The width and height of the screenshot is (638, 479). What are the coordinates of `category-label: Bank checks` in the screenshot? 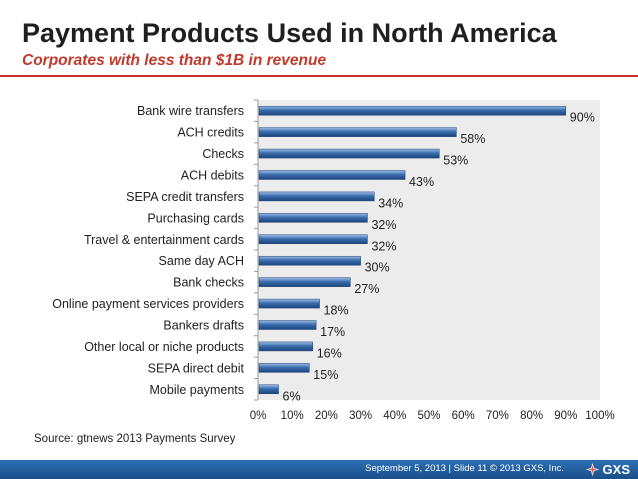 It's located at (208, 283).